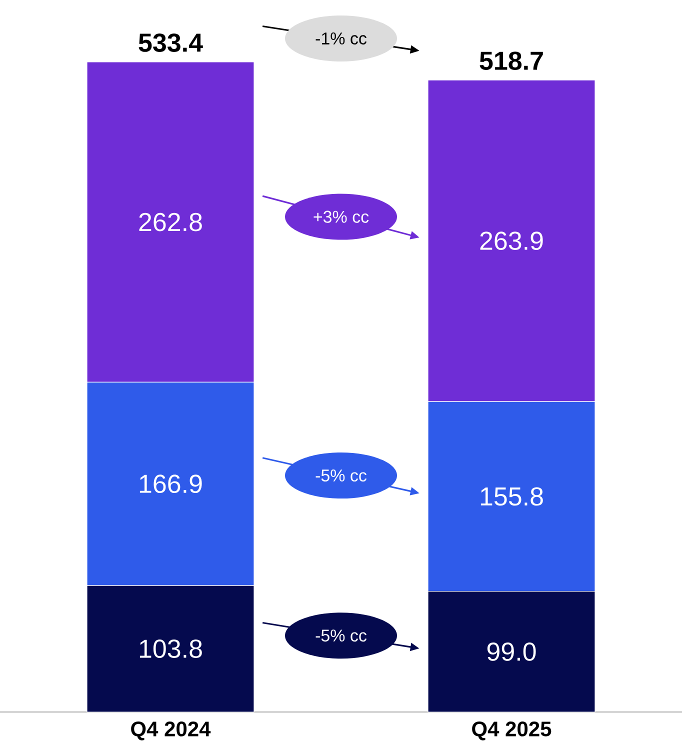 This screenshot has height=754, width=682. What do you see at coordinates (511, 651) in the screenshot?
I see `data-label: 99.0` at bounding box center [511, 651].